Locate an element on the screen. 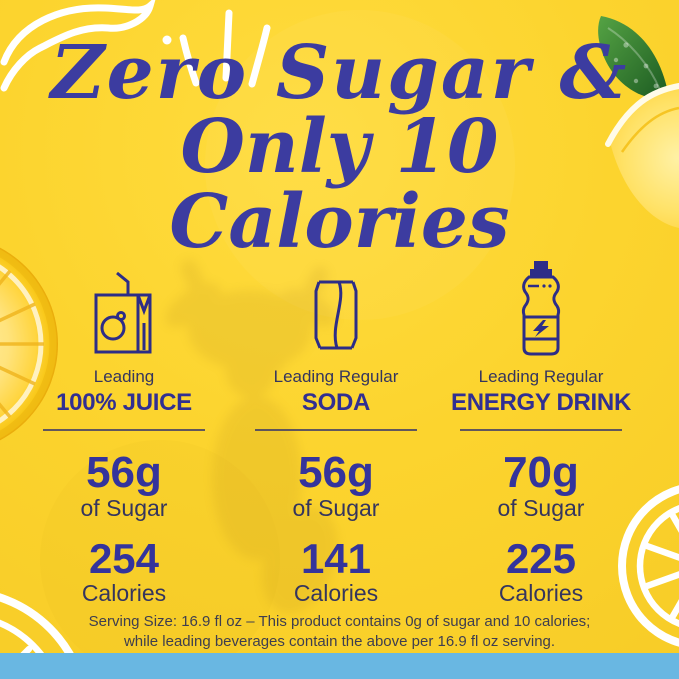 The image size is (679, 679). headline-line-2: Only 10 Calories is located at coordinates (339, 184).